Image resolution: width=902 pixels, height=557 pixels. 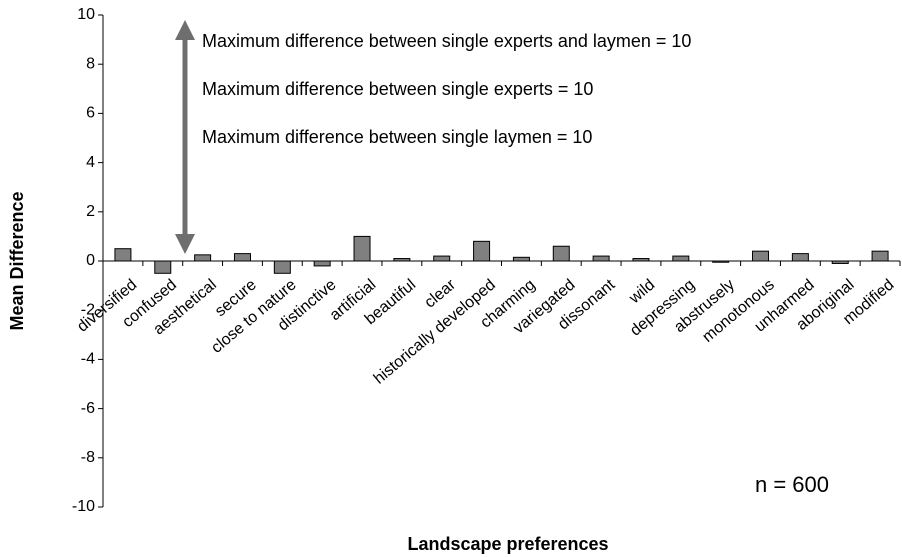 What do you see at coordinates (90, 162) in the screenshot?
I see `y-tick-label: 4` at bounding box center [90, 162].